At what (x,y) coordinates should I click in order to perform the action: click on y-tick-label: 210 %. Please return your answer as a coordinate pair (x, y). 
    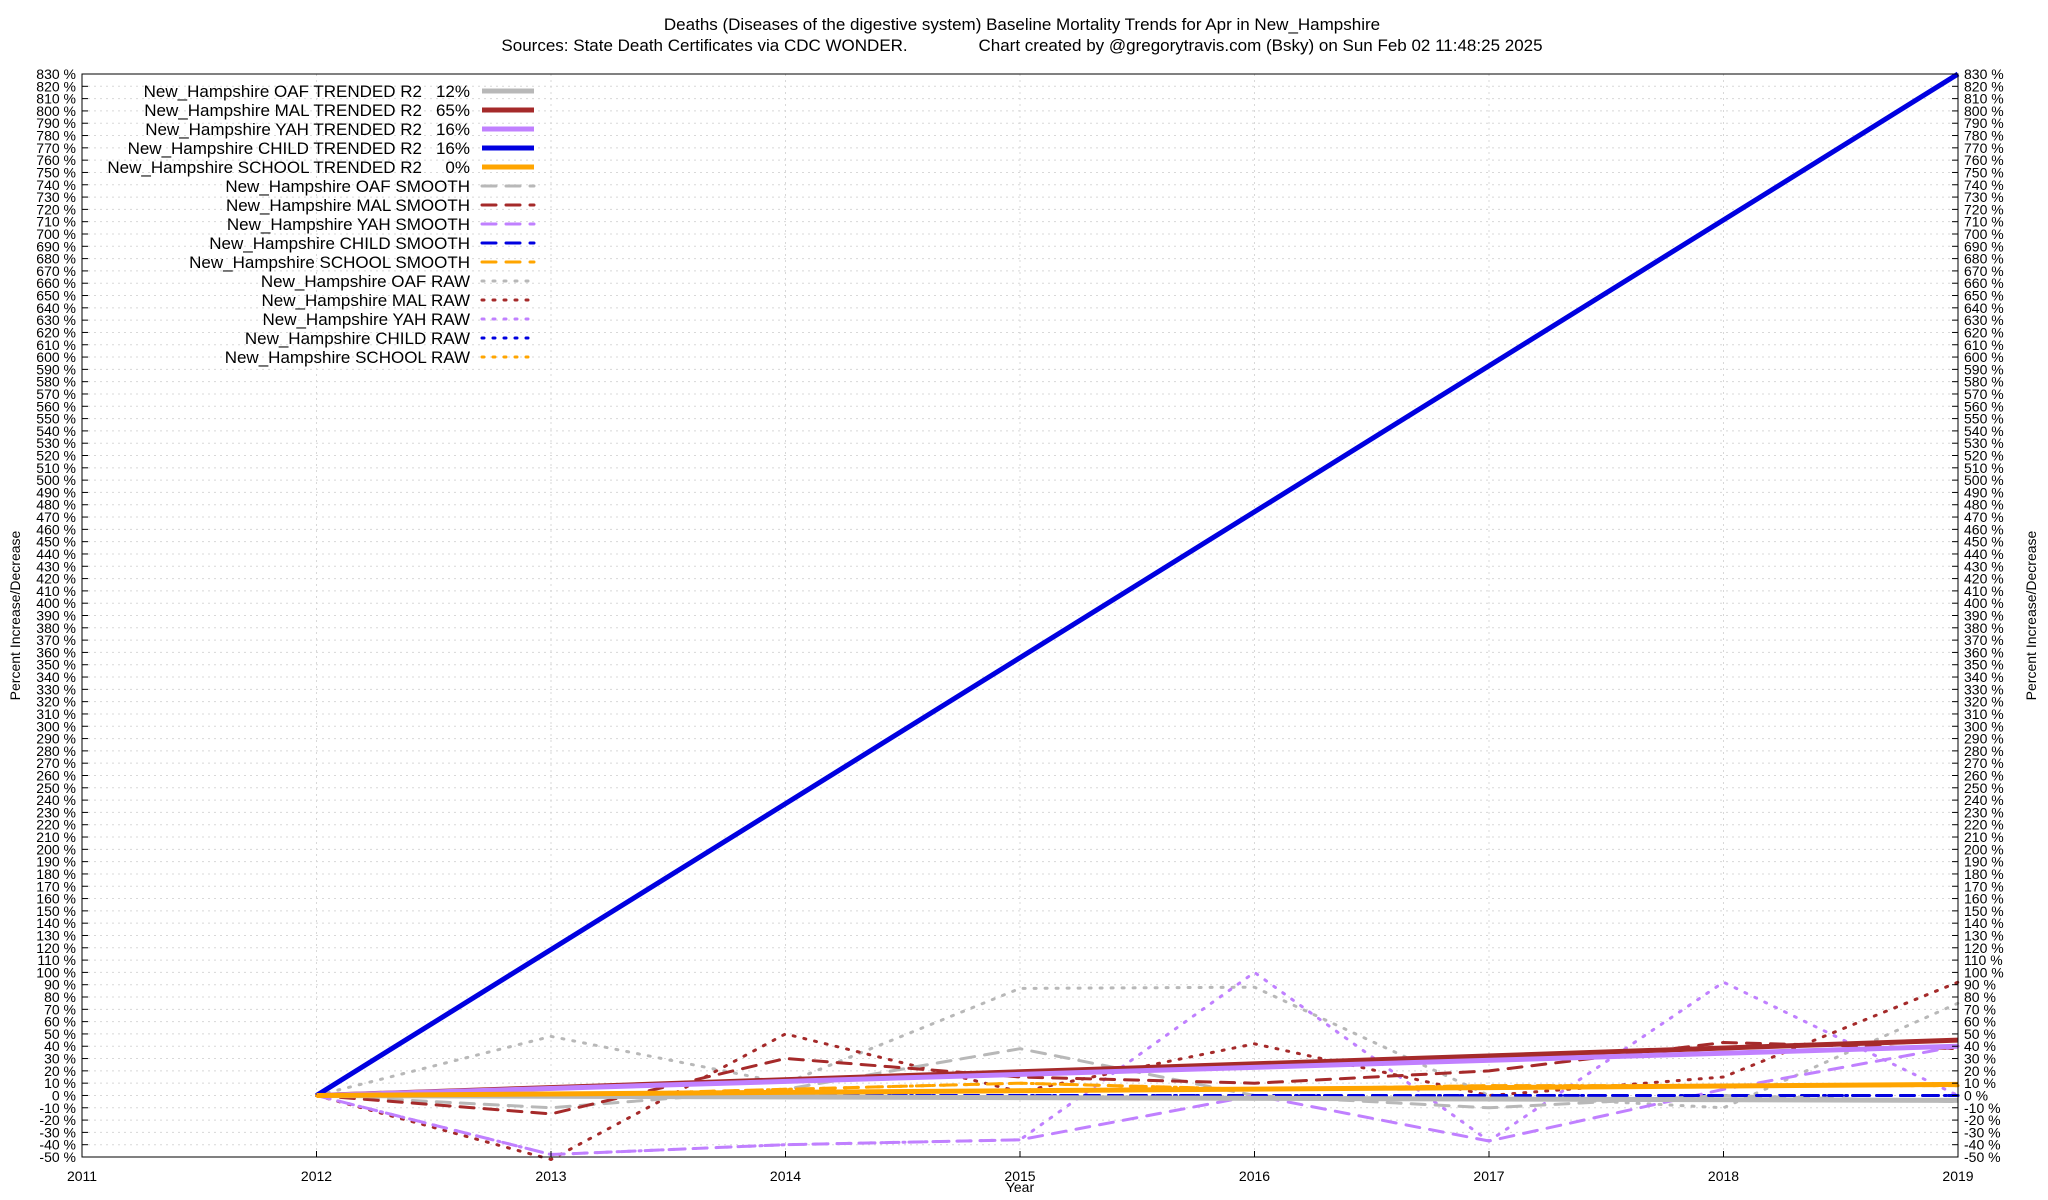
    Looking at the image, I should click on (1984, 837).